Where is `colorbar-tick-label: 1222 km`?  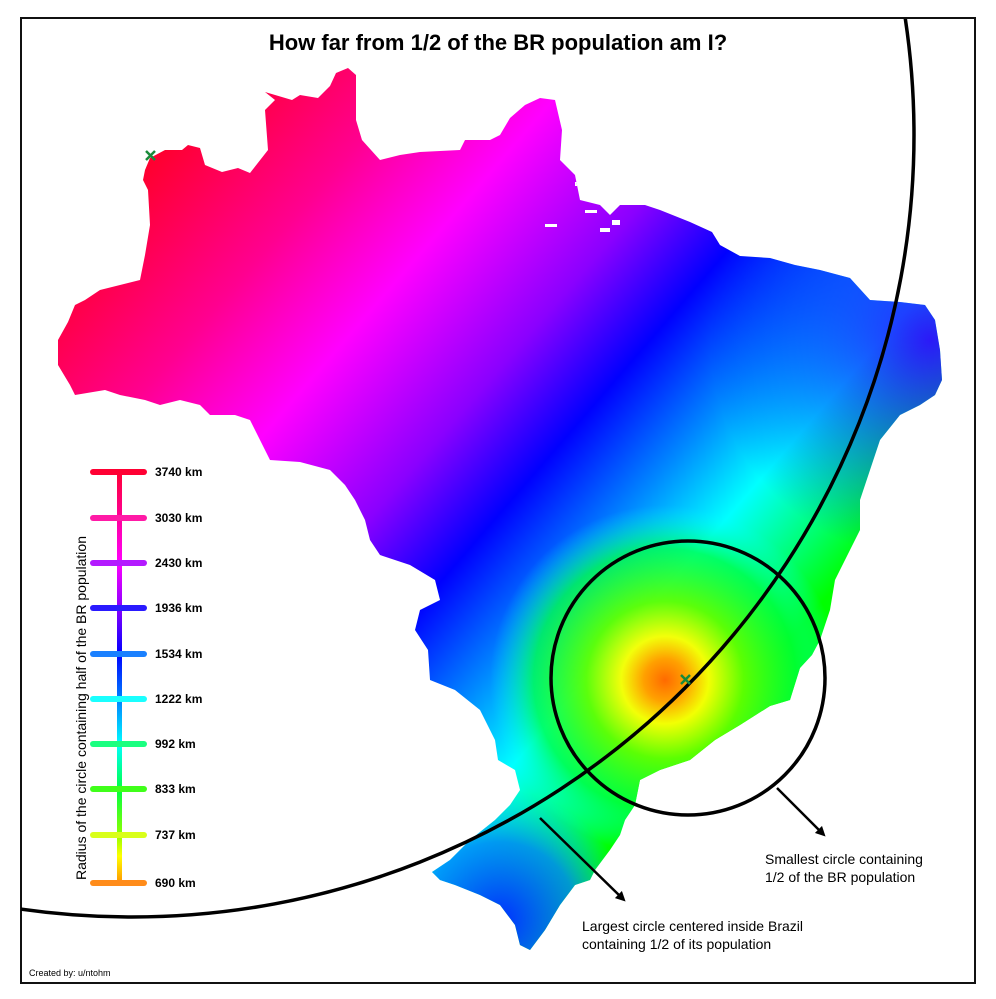 colorbar-tick-label: 1222 km is located at coordinates (179, 699).